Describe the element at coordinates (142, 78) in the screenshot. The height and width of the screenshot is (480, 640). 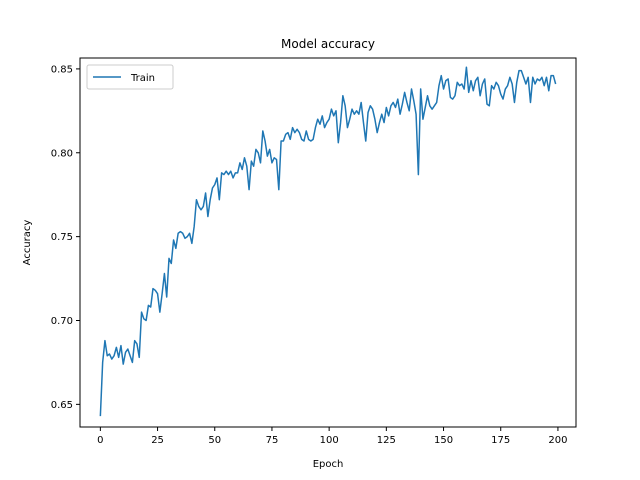
I see `legend-label-train: Train` at that location.